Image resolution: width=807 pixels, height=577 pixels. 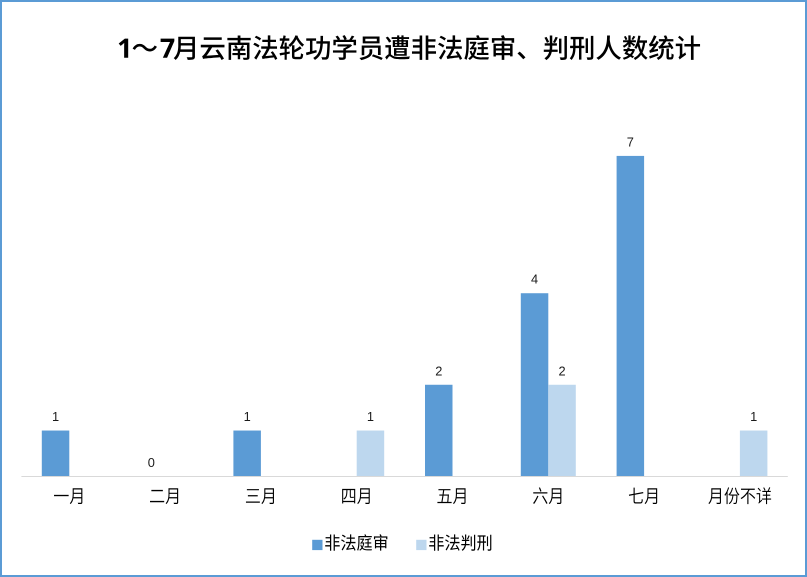 I want to click on svg-text: 0, so click(x=151, y=462).